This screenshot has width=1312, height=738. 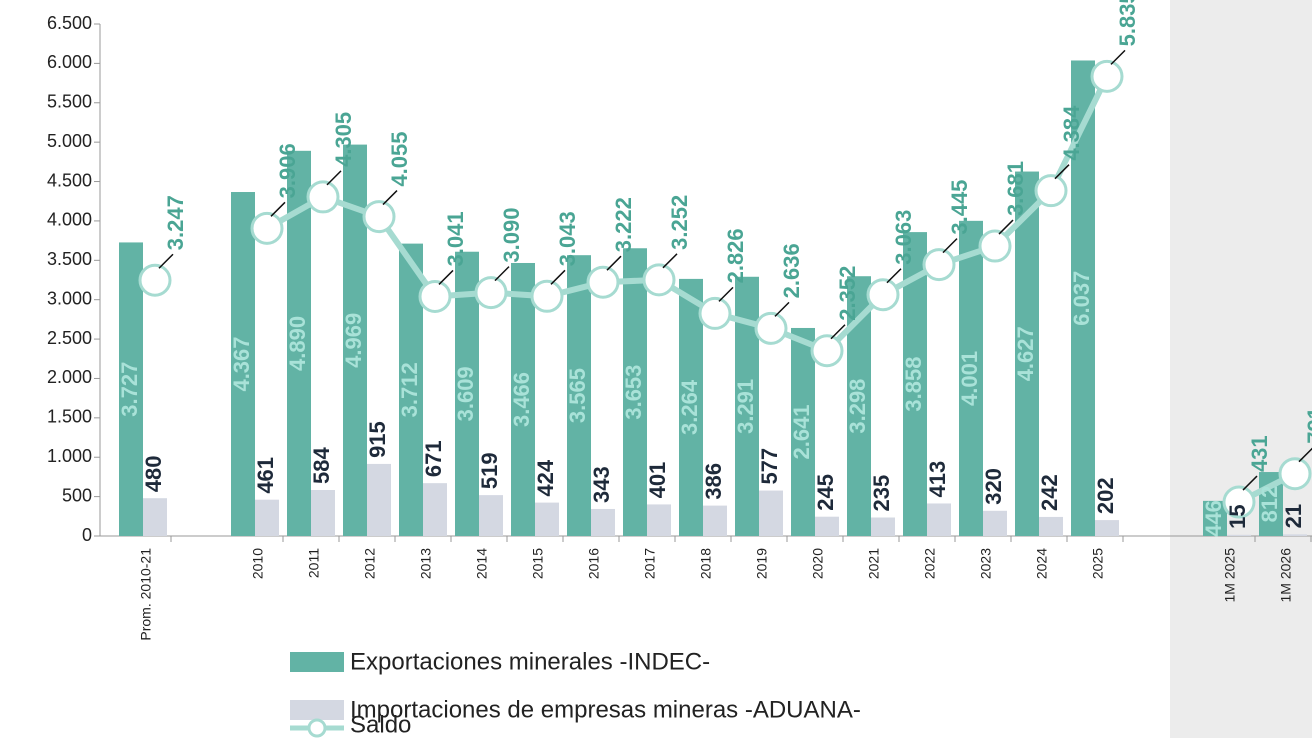 I want to click on y-tick-label: 2.500, so click(x=69, y=338).